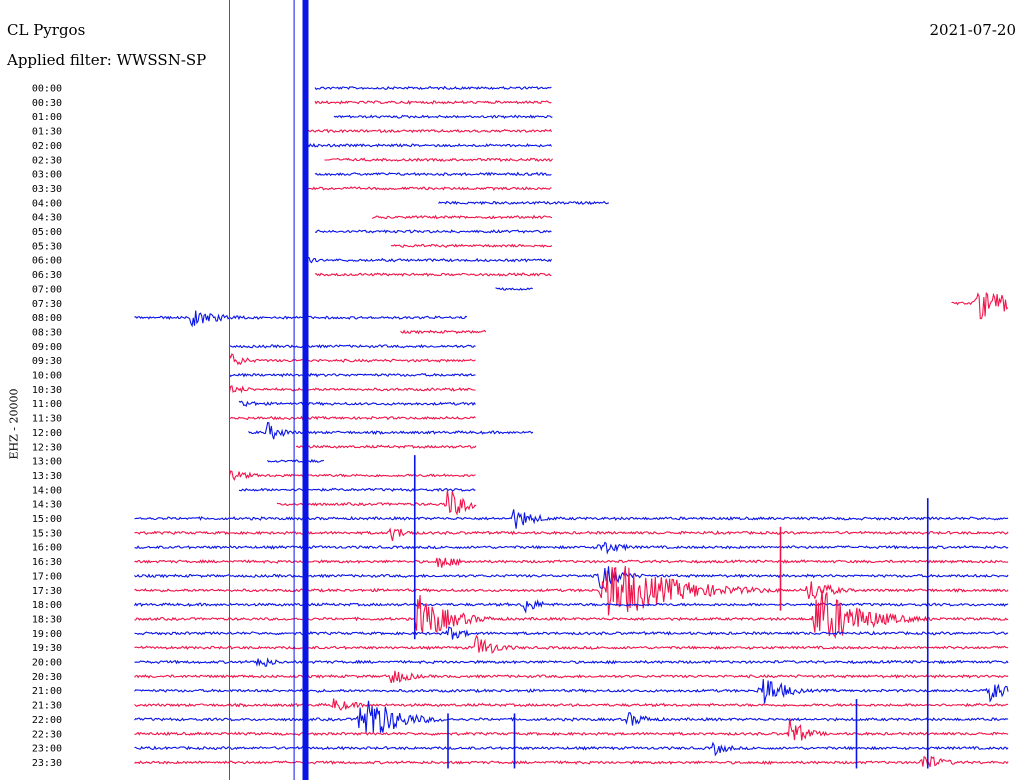 This screenshot has width=1024, height=780. Describe the element at coordinates (47, 447) in the screenshot. I see `time-label: 12:30` at that location.